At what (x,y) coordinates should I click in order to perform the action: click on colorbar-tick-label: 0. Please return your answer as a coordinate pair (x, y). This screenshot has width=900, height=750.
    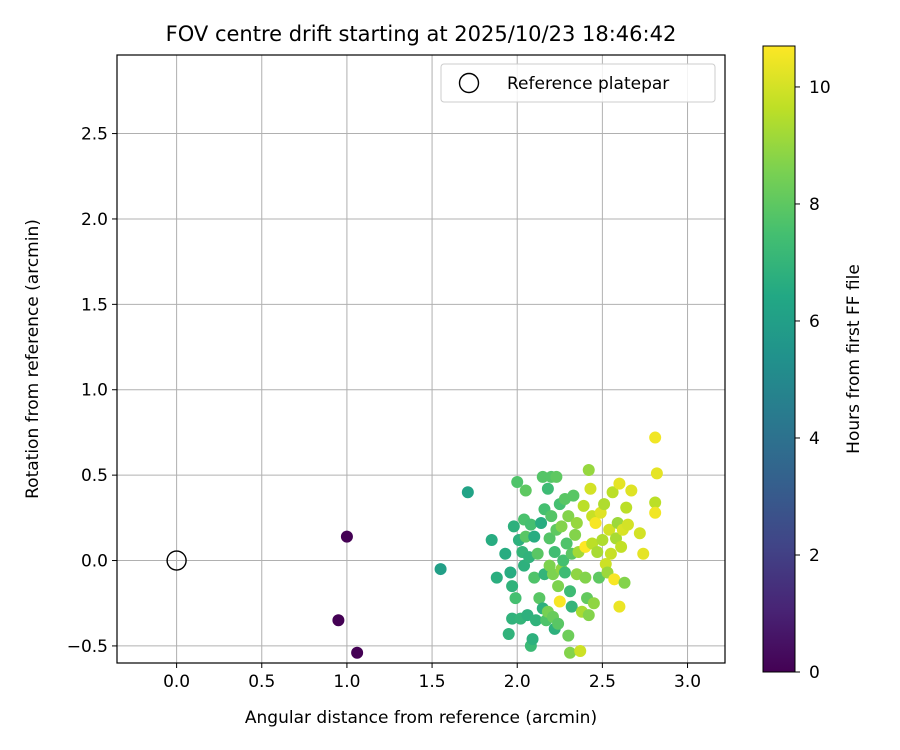
    Looking at the image, I should click on (814, 673).